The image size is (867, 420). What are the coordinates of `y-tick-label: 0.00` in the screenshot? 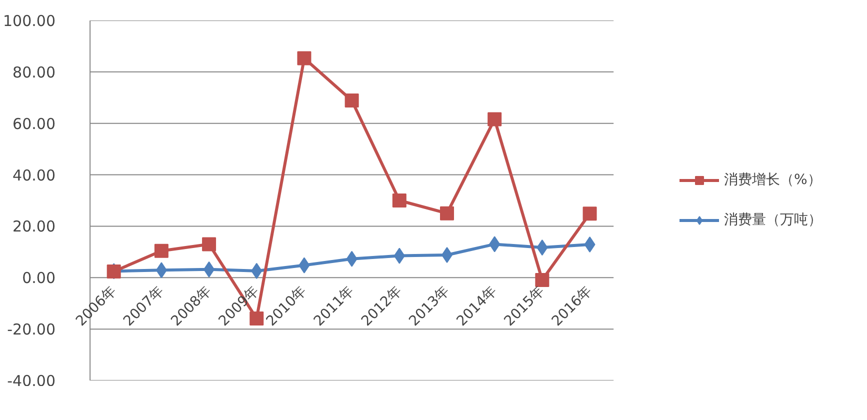 It's located at (39, 278).